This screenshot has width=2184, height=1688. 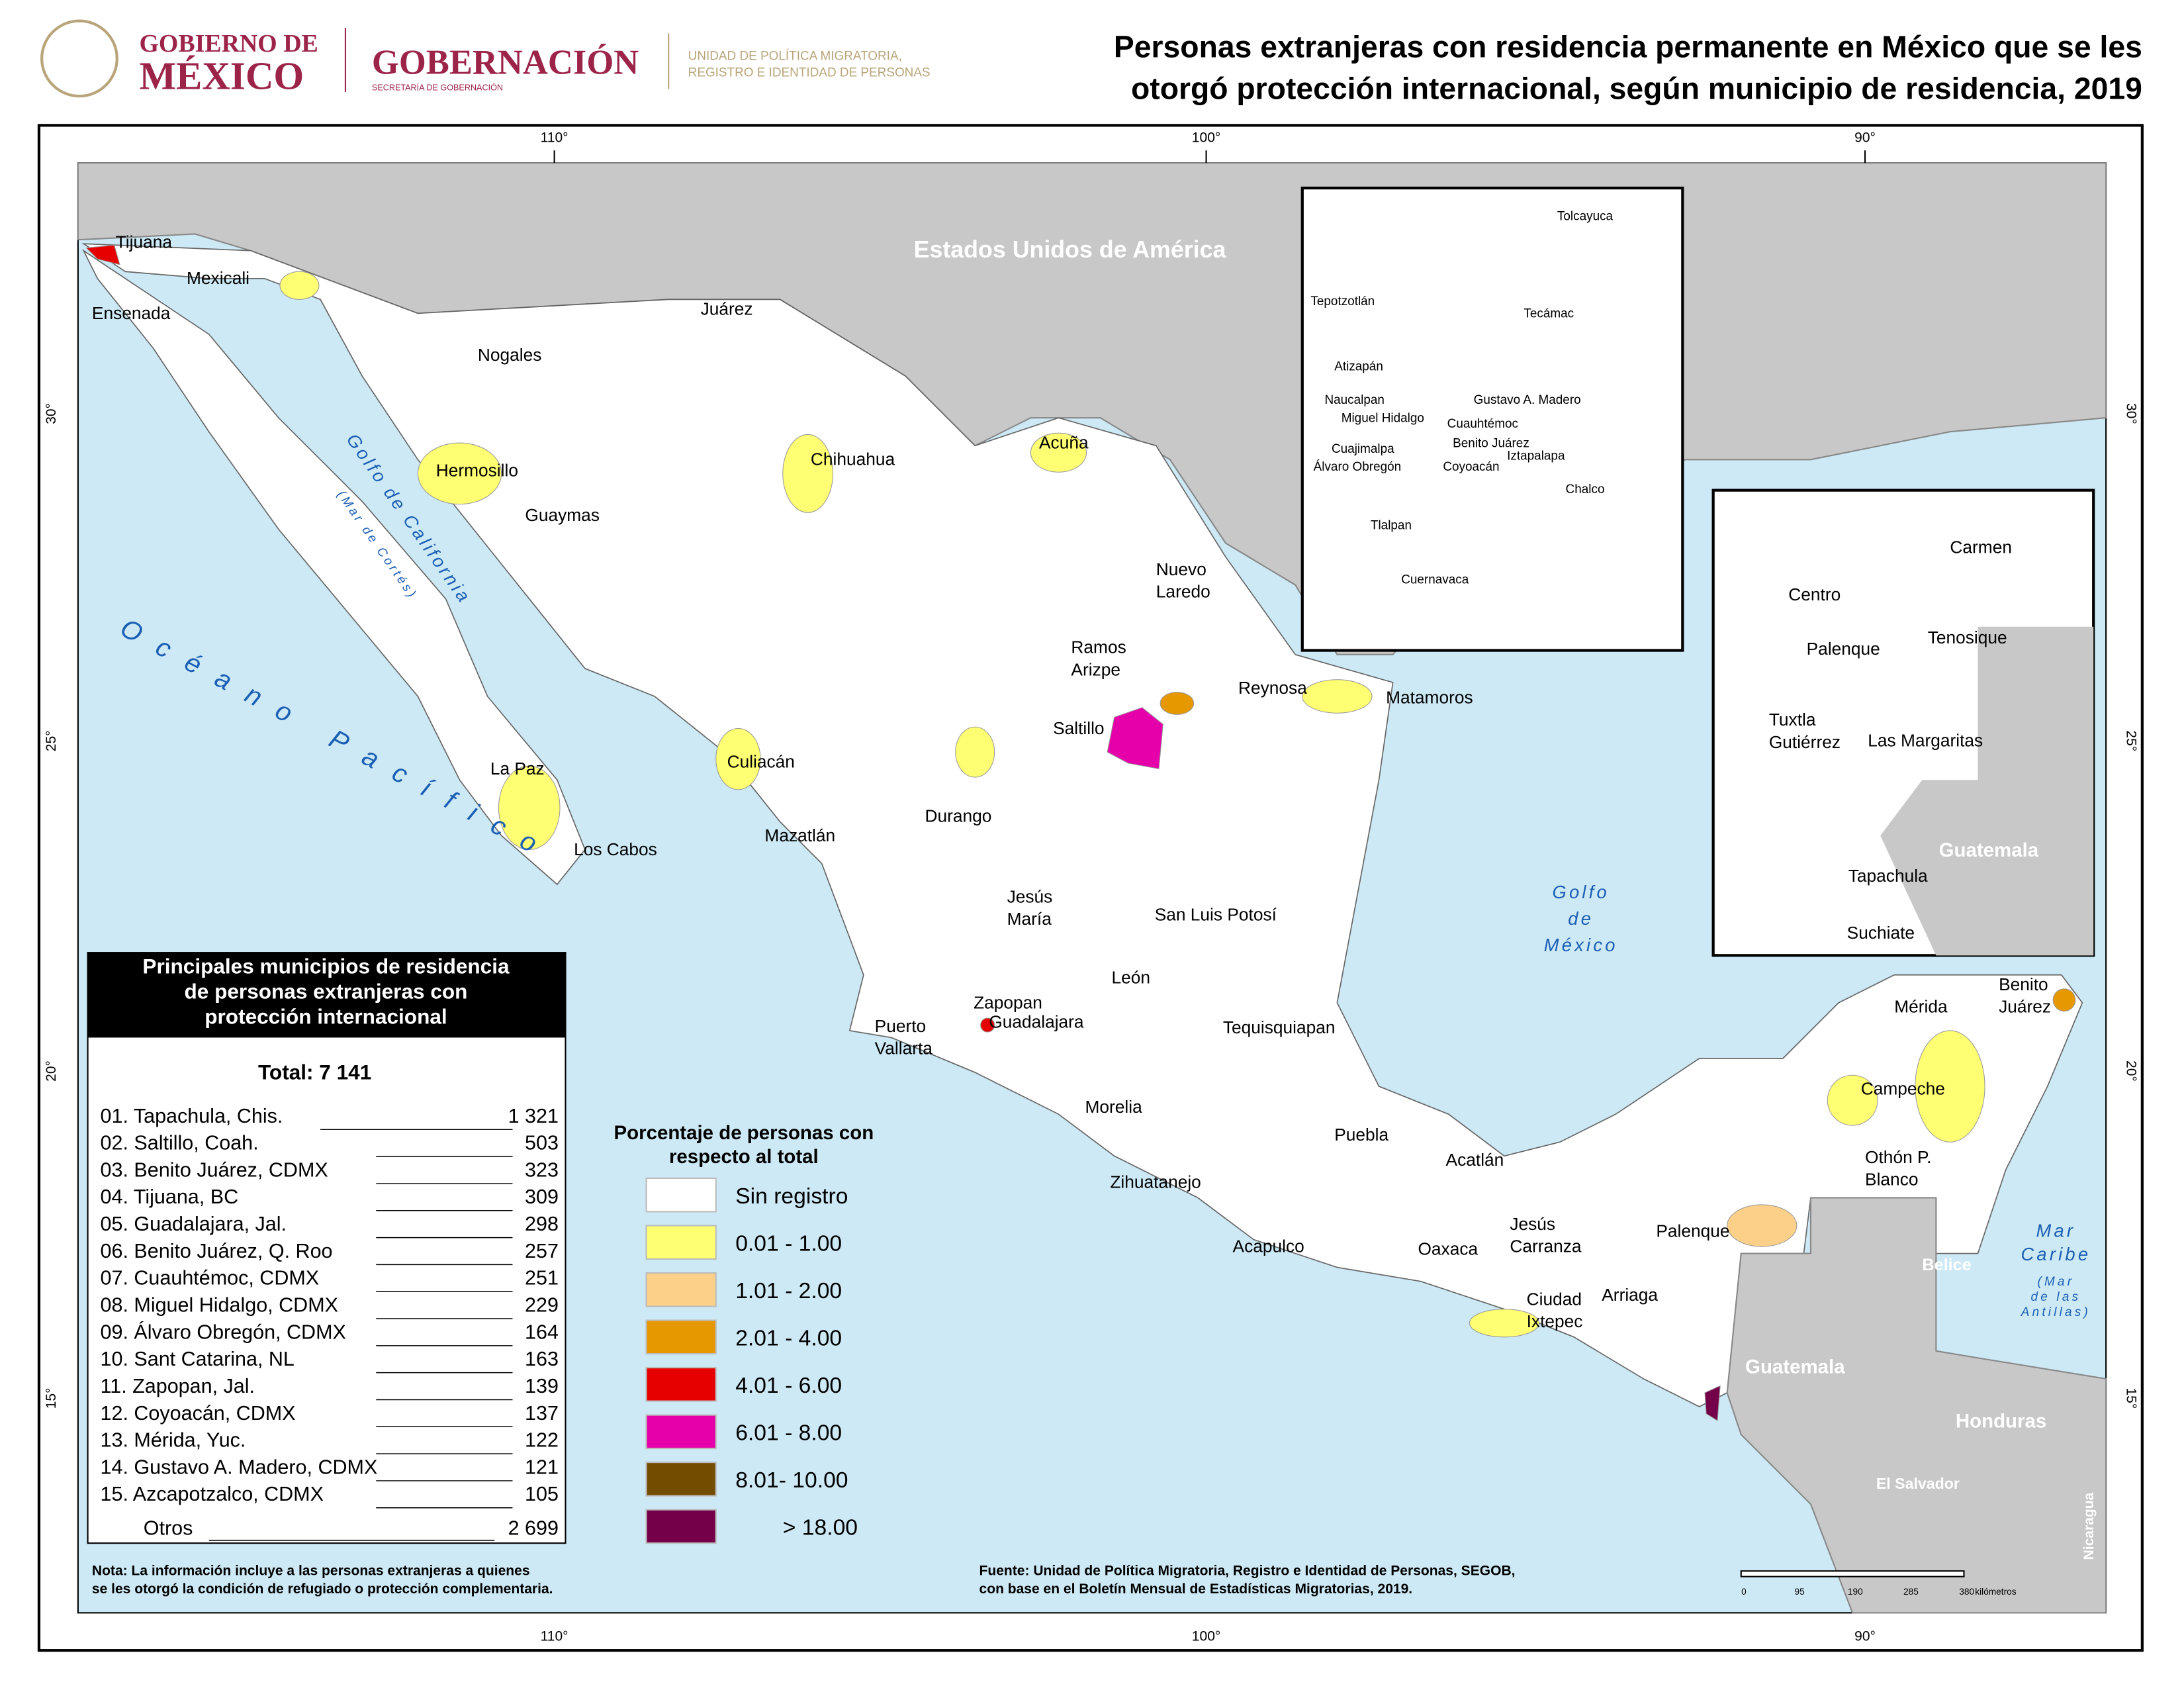 I want to click on city-label: Jesús, so click(x=1533, y=1224).